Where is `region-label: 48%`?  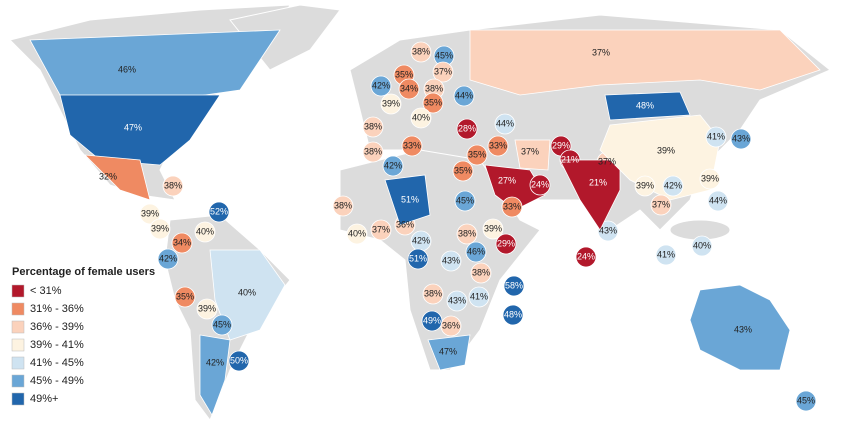
region-label: 48% is located at coordinates (513, 314).